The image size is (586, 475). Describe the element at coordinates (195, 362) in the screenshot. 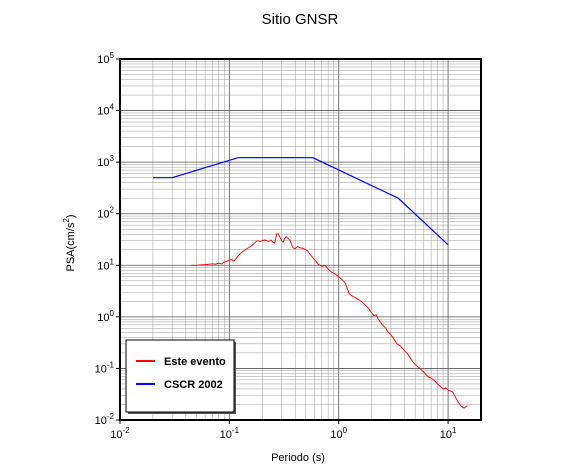

I see `legend-label: Este evento` at that location.